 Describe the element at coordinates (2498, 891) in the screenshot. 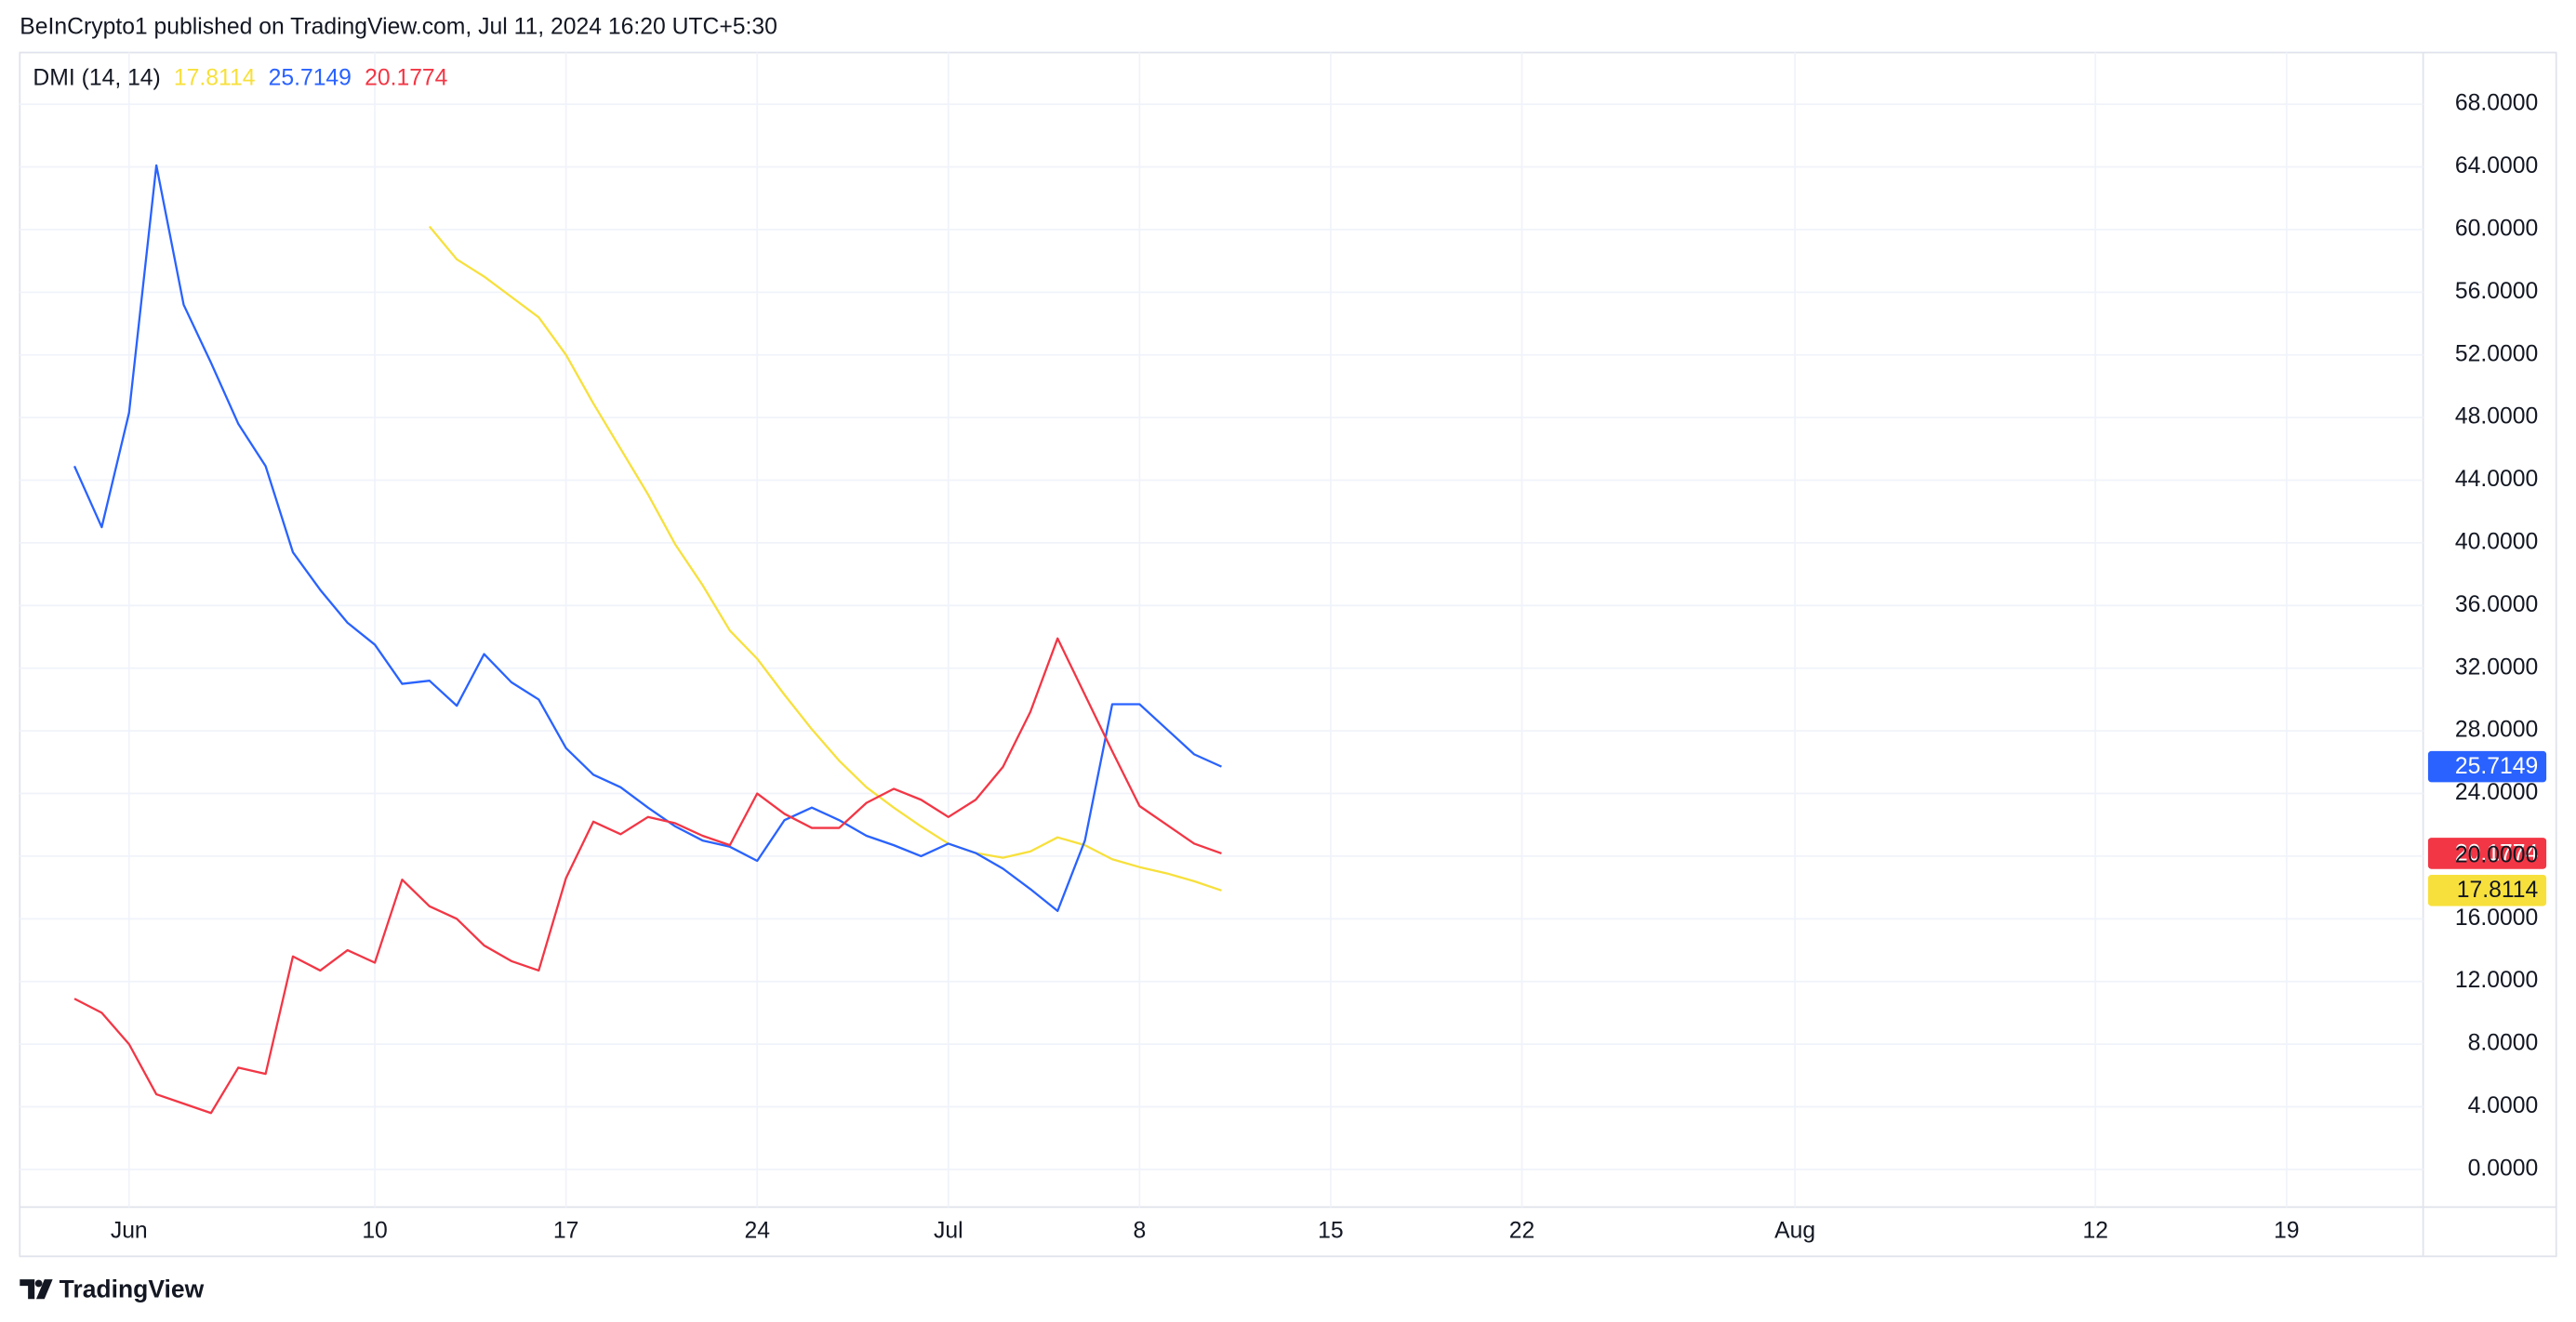

I see `price-tag-label: 17.8114` at that location.